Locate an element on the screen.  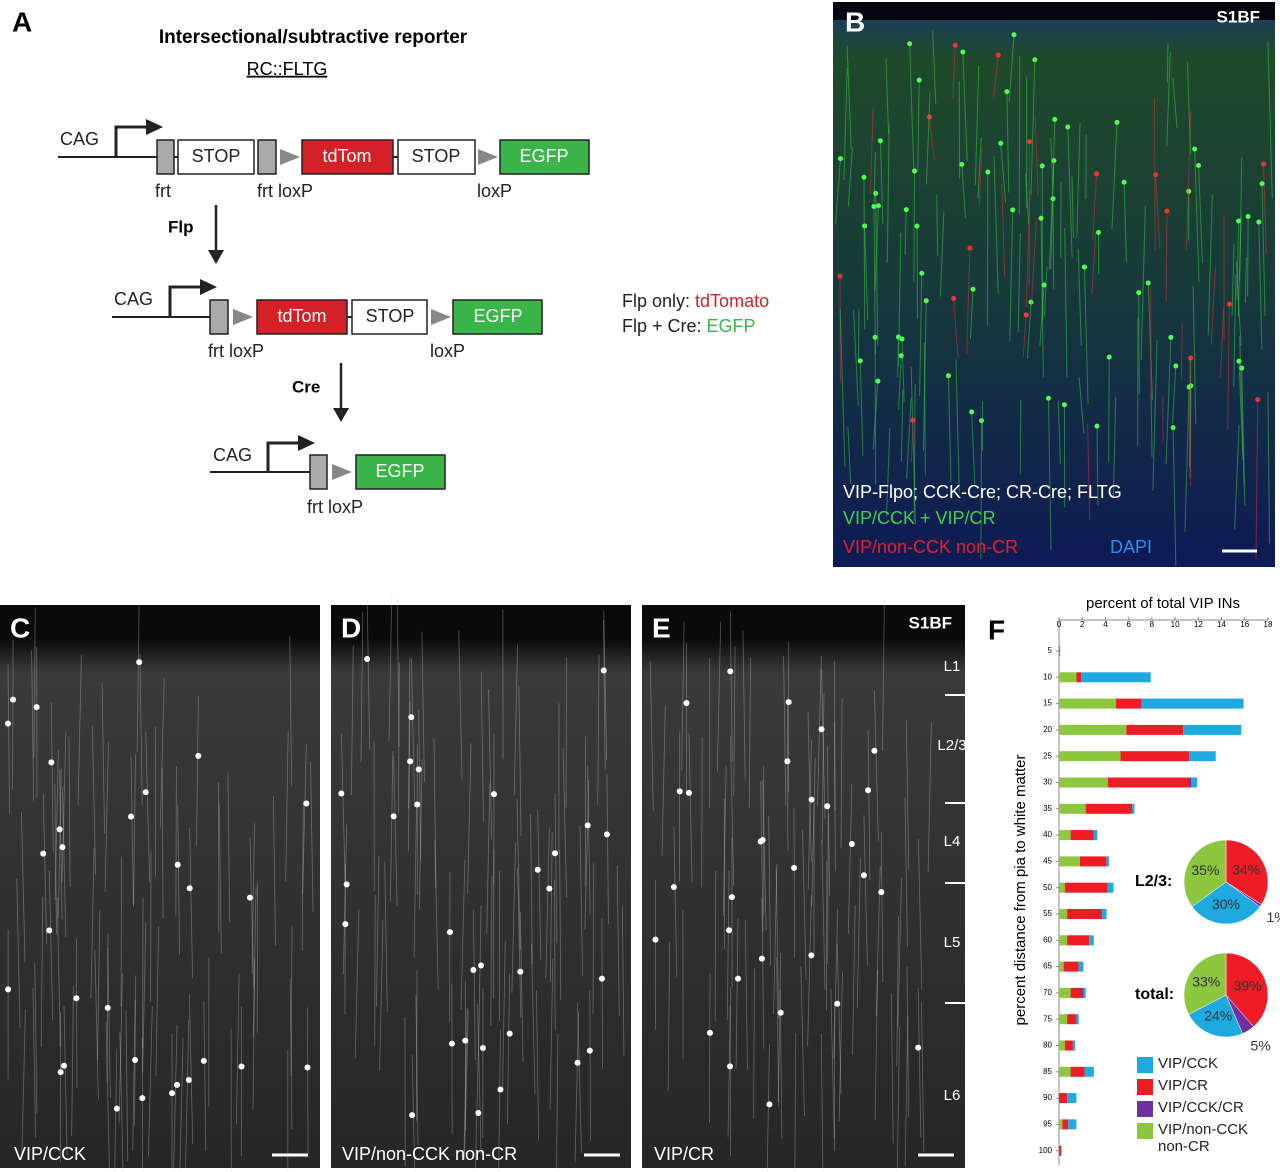
site-label: frt loxP is located at coordinates (335, 507).